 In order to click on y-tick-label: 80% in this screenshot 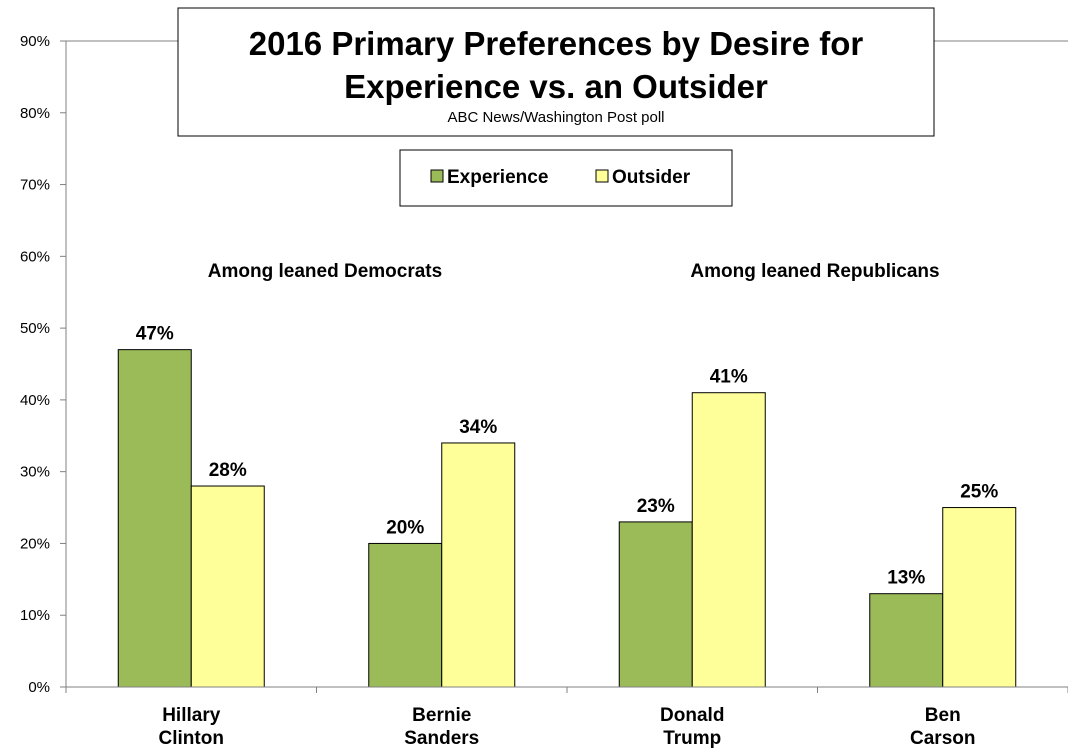, I will do `click(35, 113)`.